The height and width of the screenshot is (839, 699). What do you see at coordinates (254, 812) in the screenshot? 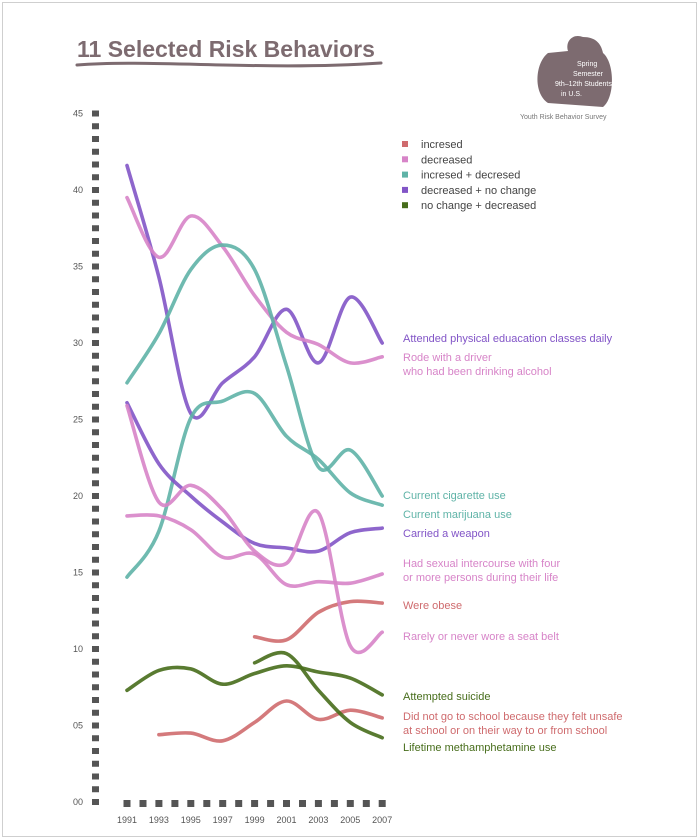
I see `x-axis: 1991 1993 1995 1997 1999 2001 2003 2005 2007` at bounding box center [254, 812].